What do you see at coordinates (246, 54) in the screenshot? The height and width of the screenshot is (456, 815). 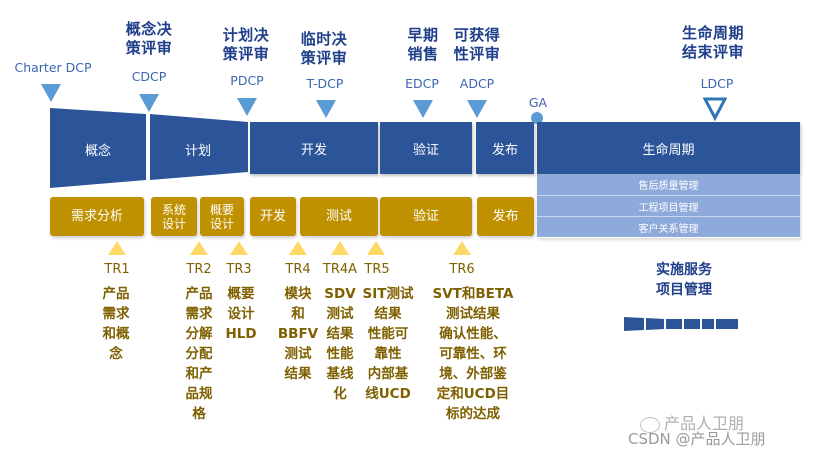 I see `pdcp-title-line2: 策评审` at bounding box center [246, 54].